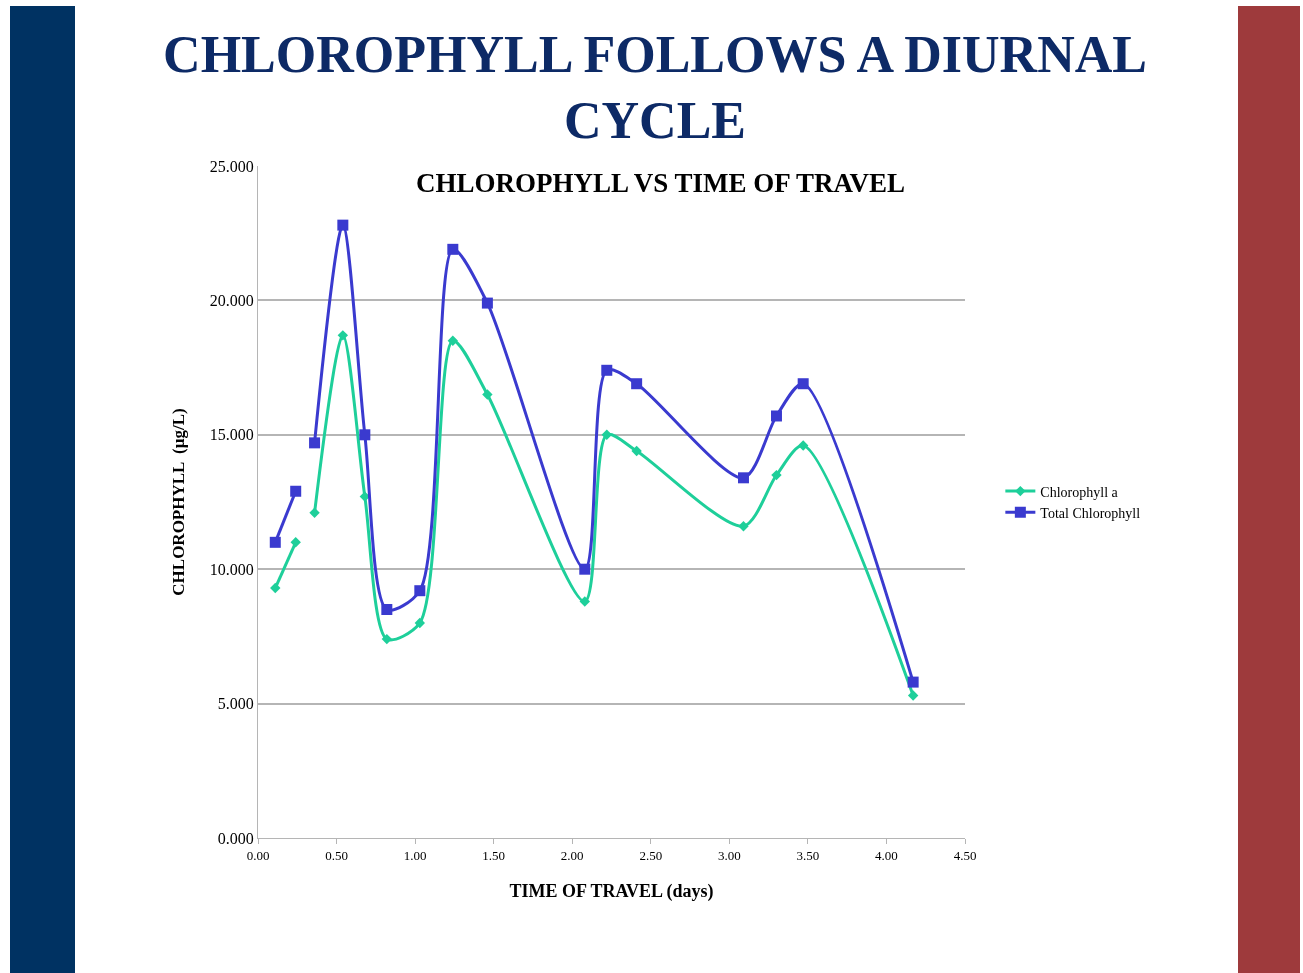 The image size is (1303, 973). I want to click on y-tick-label: 0.000, so click(235, 838).